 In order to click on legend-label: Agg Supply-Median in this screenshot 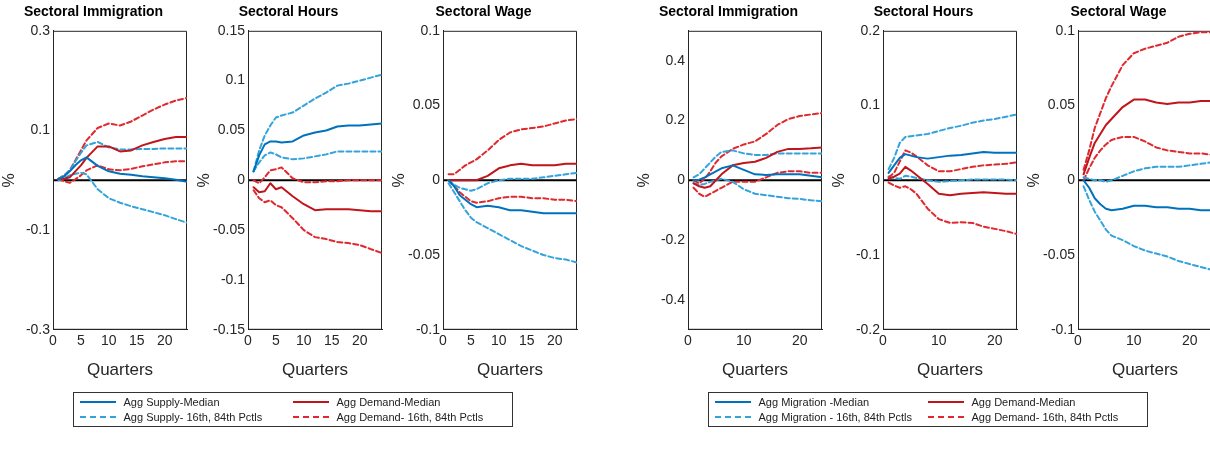, I will do `click(171, 402)`.